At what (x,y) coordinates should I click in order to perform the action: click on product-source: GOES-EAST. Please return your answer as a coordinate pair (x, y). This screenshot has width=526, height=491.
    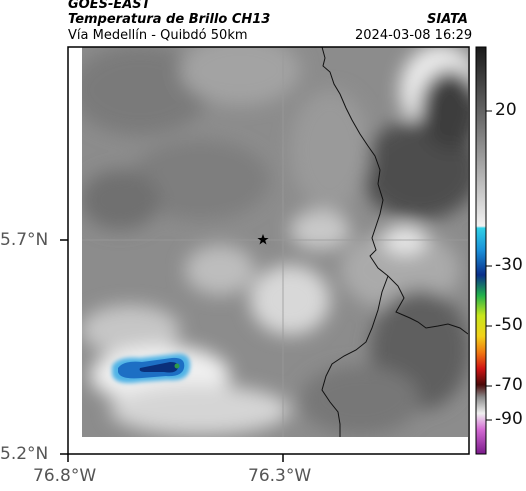
    Looking at the image, I should click on (109, 6).